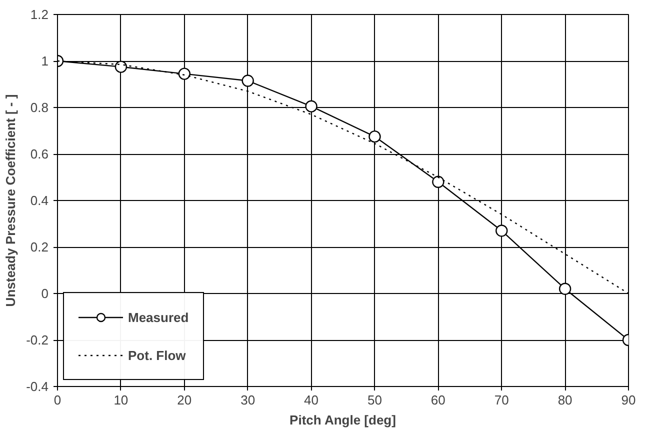 The image size is (648, 434). I want to click on y-tick-label: -0.4, so click(37, 386).